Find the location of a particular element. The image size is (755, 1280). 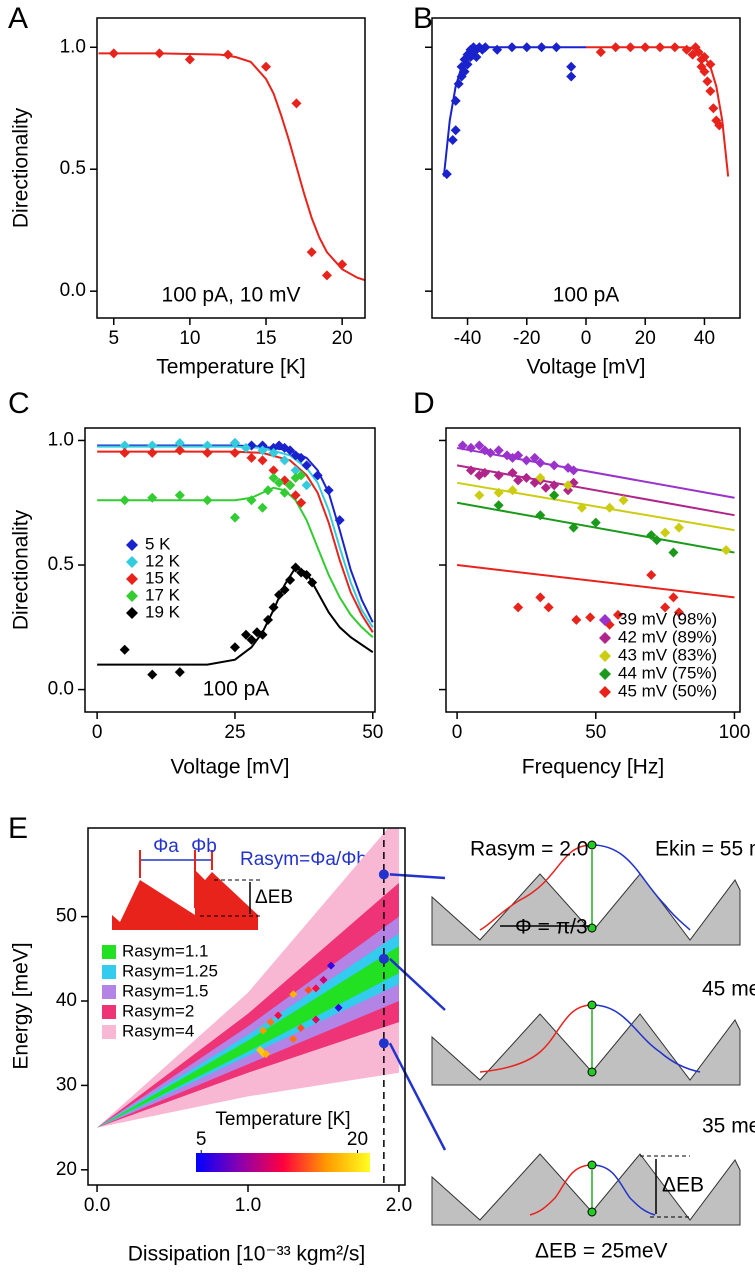

y-axis-label: Directionality is located at coordinates (21, 569).